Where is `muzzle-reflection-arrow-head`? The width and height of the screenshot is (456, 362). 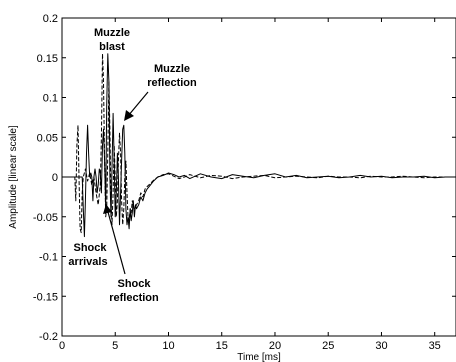 muzzle-reflection-arrow-head is located at coordinates (129, 115).